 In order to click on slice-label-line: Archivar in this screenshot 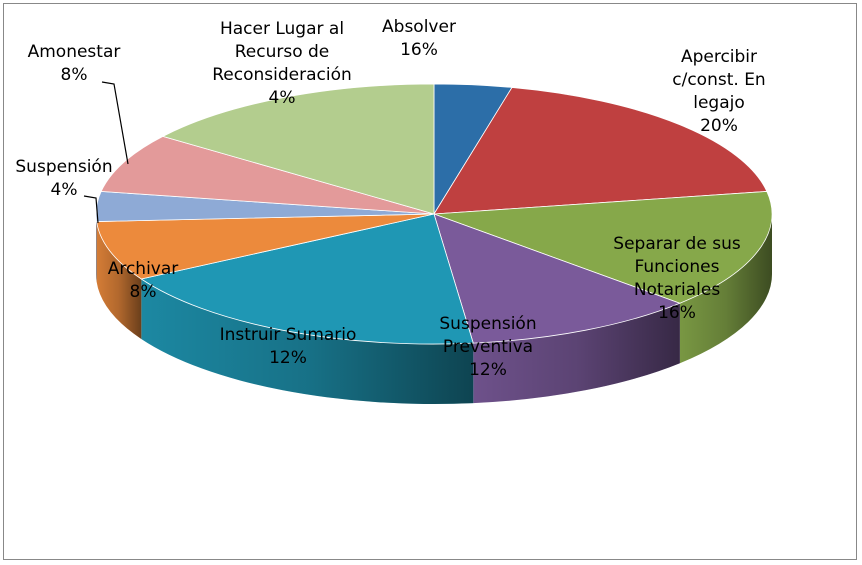, I will do `click(143, 269)`.